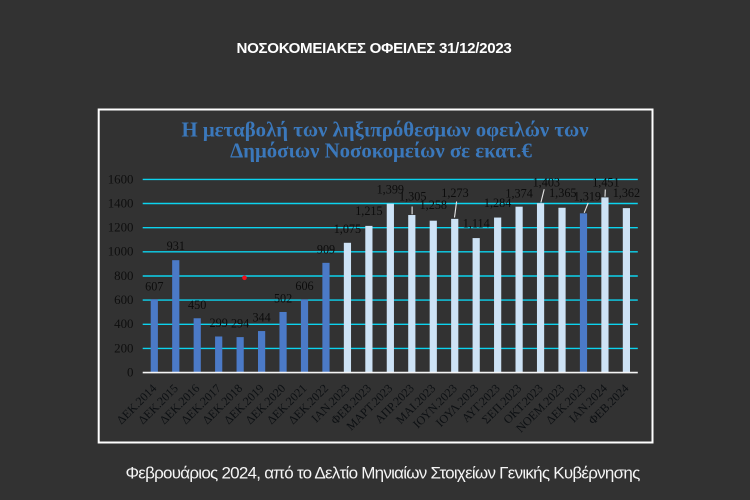  I want to click on svg-text: 1,215, so click(368, 211).